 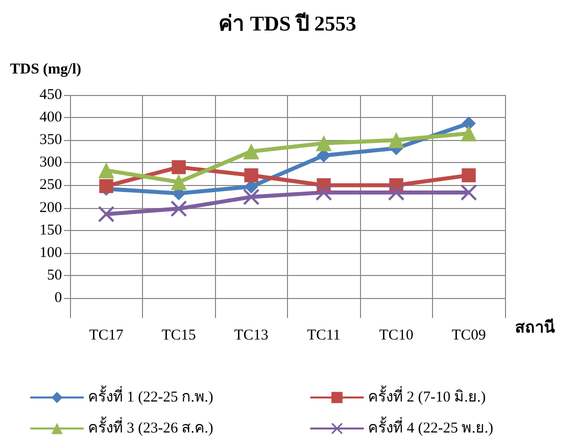 What do you see at coordinates (396, 336) in the screenshot?
I see `x-tick-label: TC10` at bounding box center [396, 336].